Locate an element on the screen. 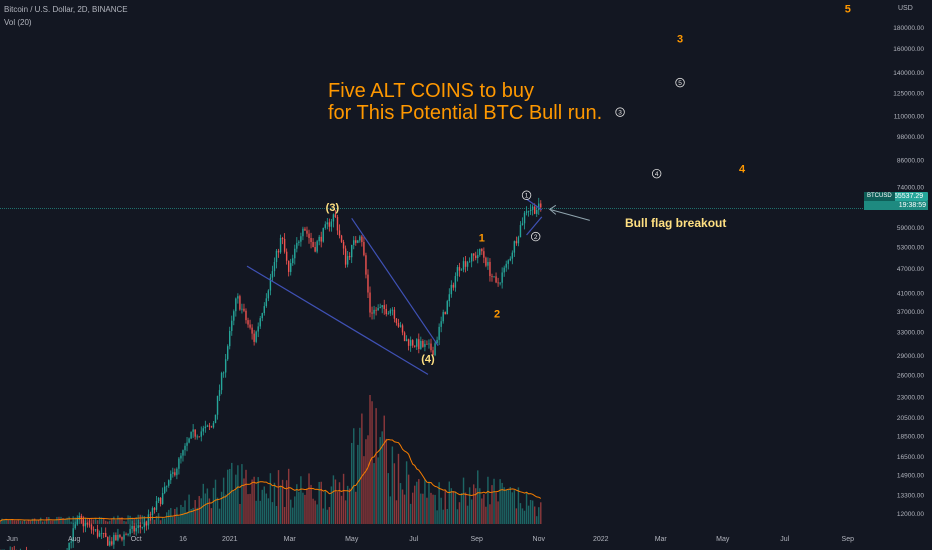 The width and height of the screenshot is (932, 550). y-tick-label: 12000.00 is located at coordinates (910, 514).